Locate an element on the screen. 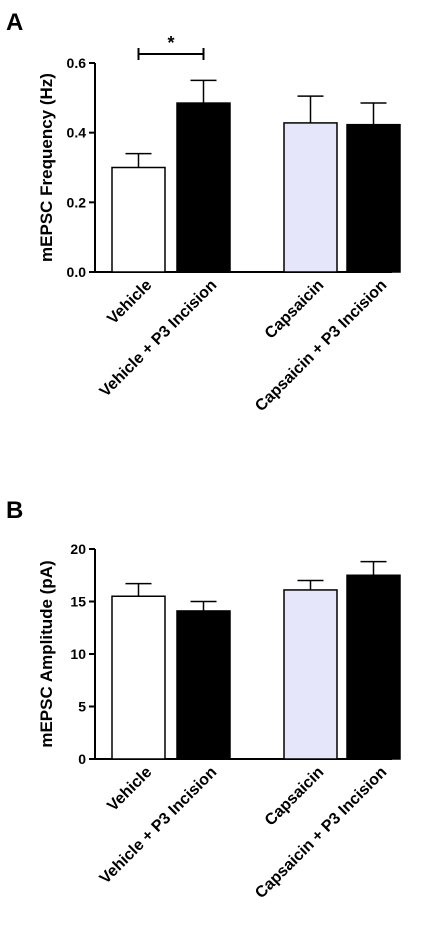  y-tick-label: 0.0 is located at coordinates (77, 272).